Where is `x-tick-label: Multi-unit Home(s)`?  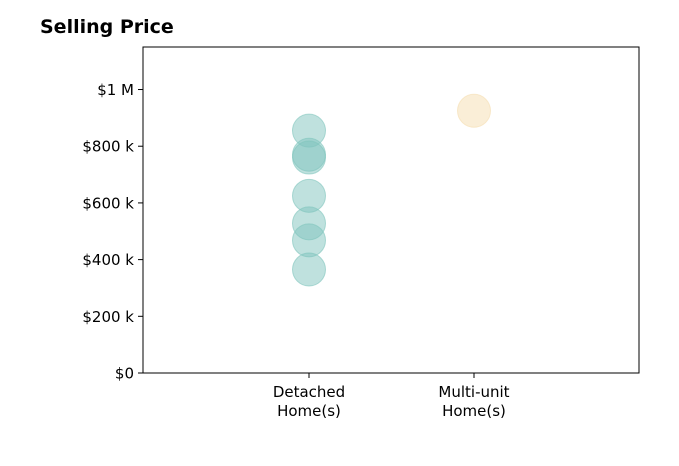 x-tick-label: Multi-unit Home(s) is located at coordinates (473, 401).